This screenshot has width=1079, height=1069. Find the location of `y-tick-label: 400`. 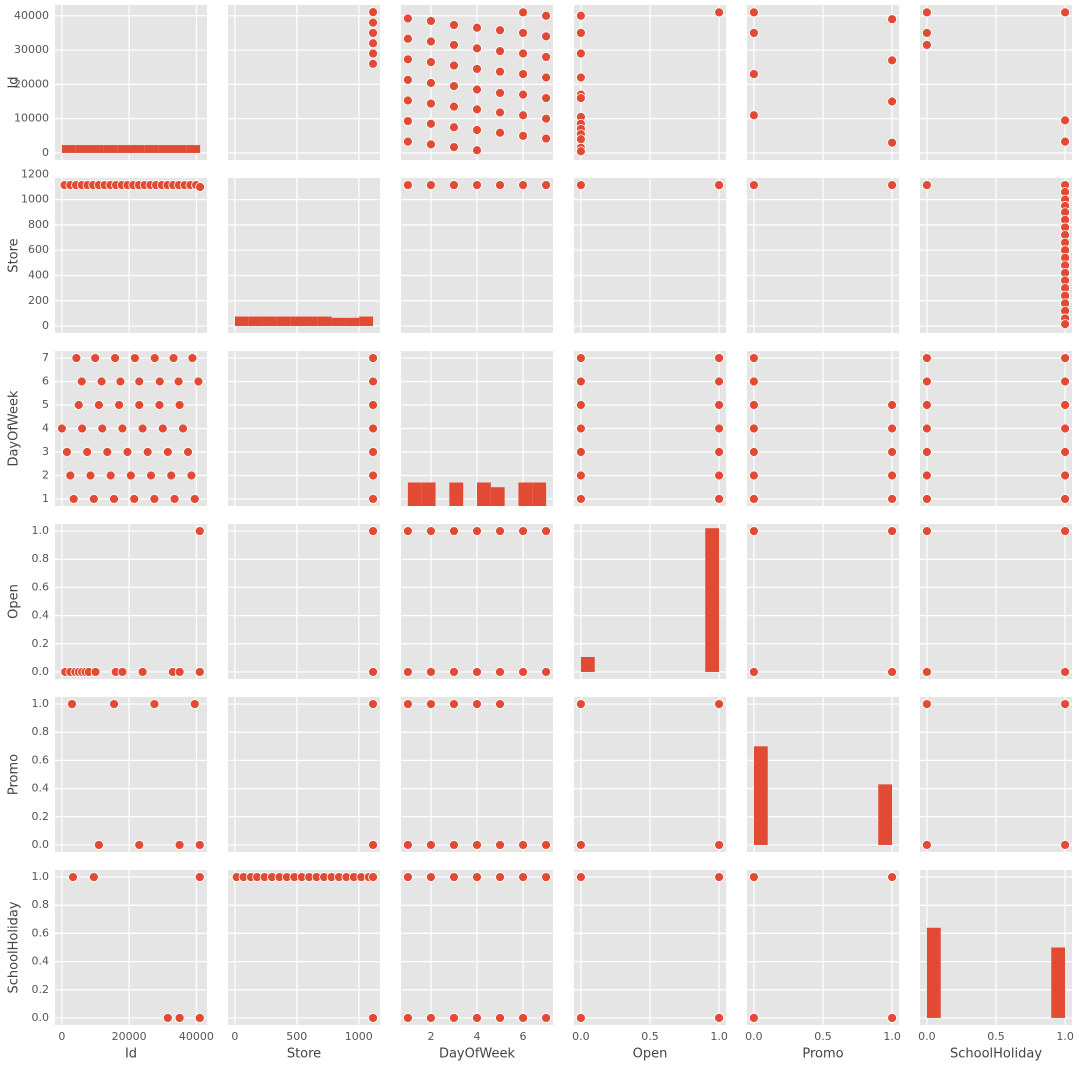

y-tick-label: 400 is located at coordinates (38, 274).